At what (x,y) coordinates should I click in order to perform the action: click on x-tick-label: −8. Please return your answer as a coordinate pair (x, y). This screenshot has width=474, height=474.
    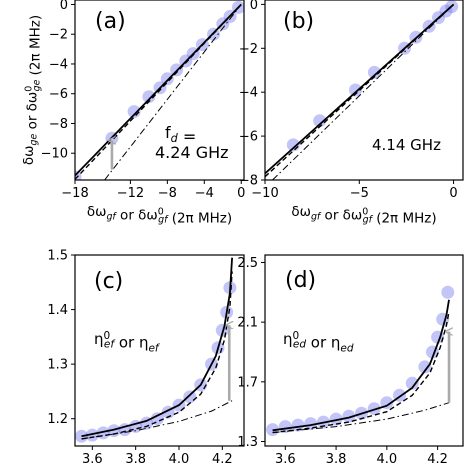
    Looking at the image, I should click on (167, 193).